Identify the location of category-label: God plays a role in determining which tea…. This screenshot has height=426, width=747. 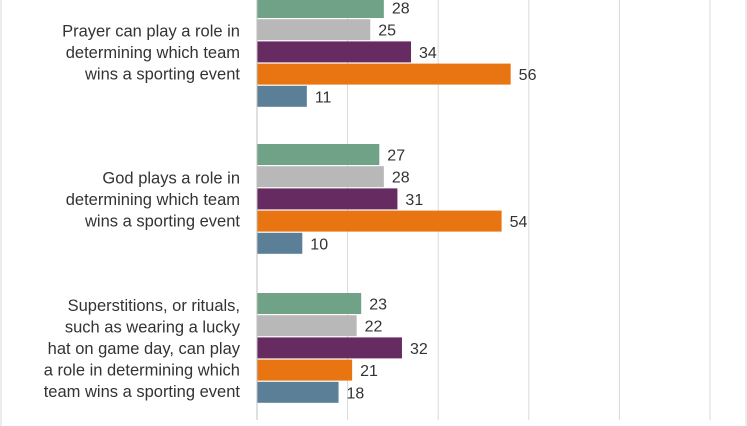
(153, 199).